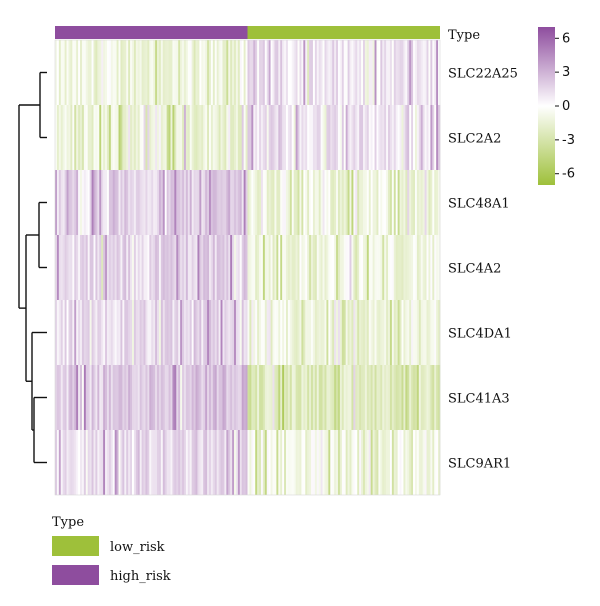 This screenshot has width=600, height=606. I want to click on color-scale-tick-label: 3, so click(566, 72).